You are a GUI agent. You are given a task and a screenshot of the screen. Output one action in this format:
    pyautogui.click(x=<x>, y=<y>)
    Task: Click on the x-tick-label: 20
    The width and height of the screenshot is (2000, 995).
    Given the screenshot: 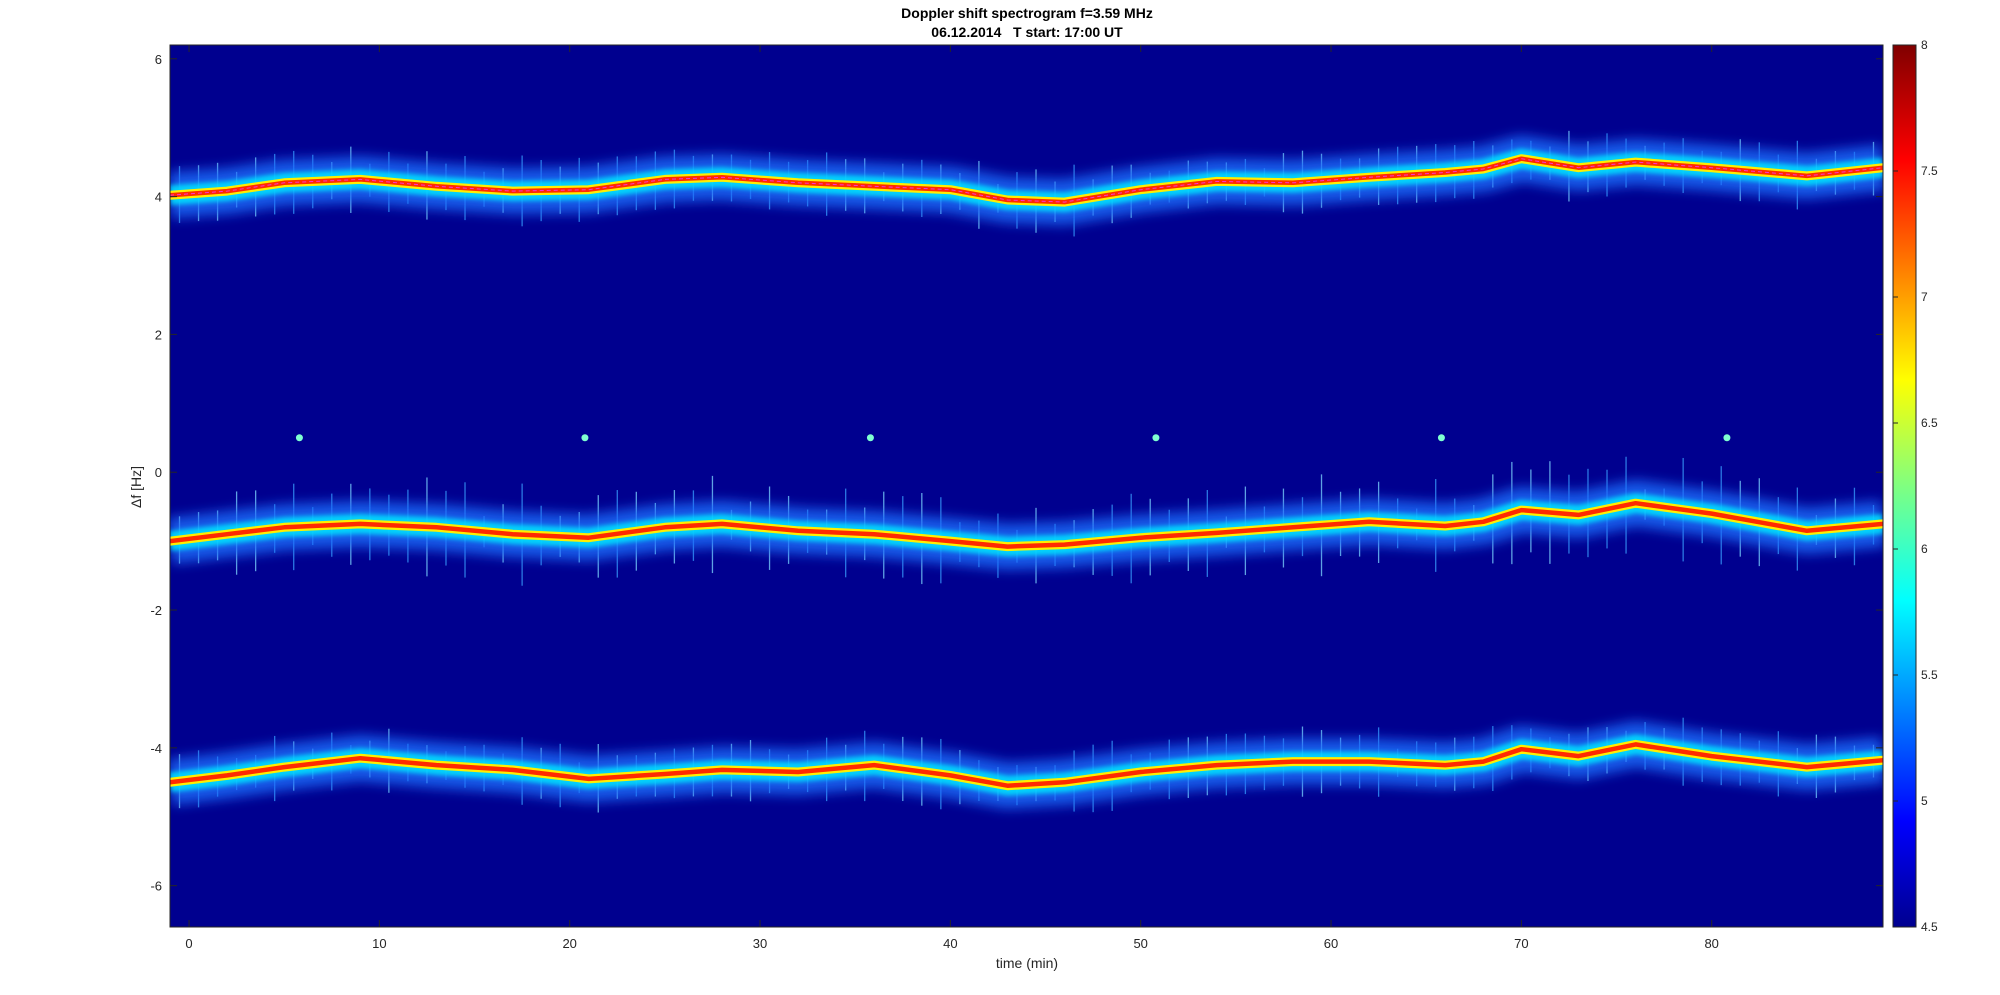 What is the action you would take?
    pyautogui.click(x=569, y=943)
    